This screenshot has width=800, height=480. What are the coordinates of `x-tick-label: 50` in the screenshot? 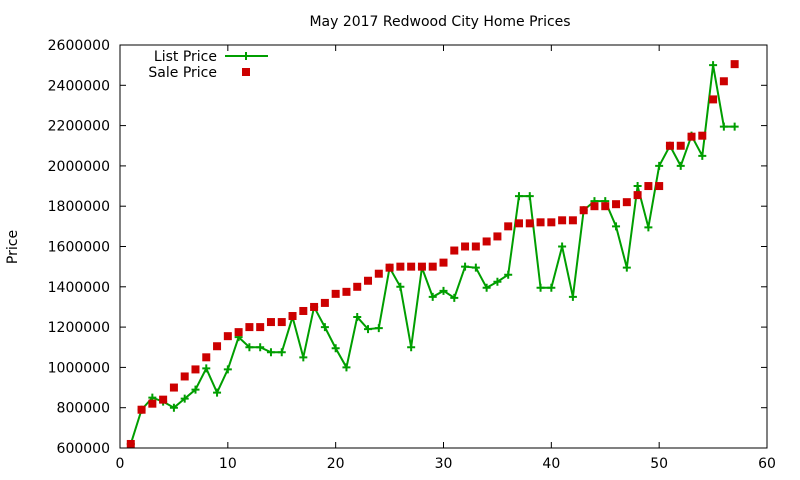 It's located at (659, 464).